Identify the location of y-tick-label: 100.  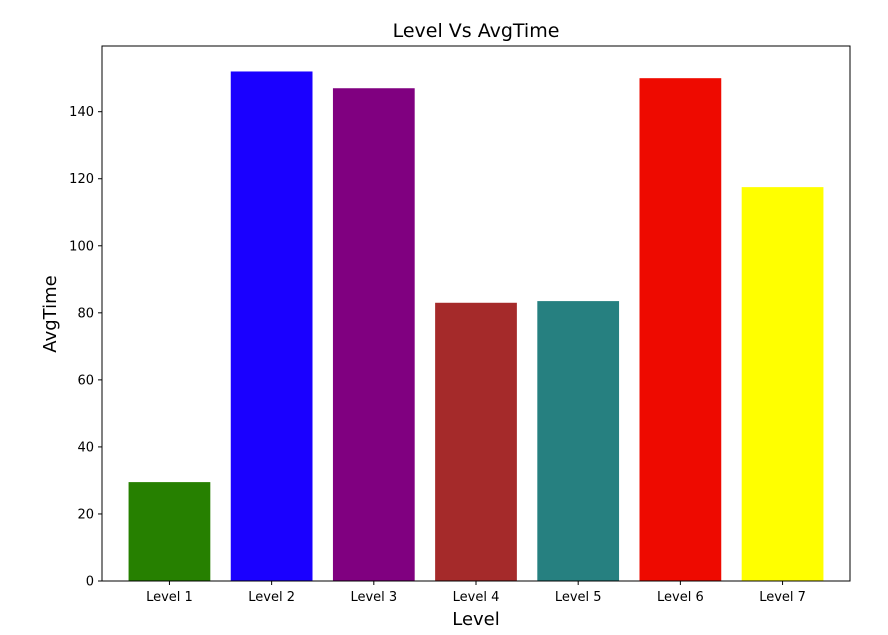
(81, 246).